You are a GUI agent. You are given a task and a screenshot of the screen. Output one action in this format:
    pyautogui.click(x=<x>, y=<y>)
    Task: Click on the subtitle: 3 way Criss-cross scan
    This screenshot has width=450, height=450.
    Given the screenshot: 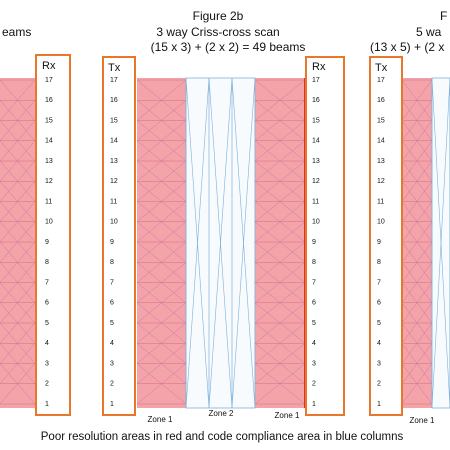 What is the action you would take?
    pyautogui.click(x=217, y=32)
    